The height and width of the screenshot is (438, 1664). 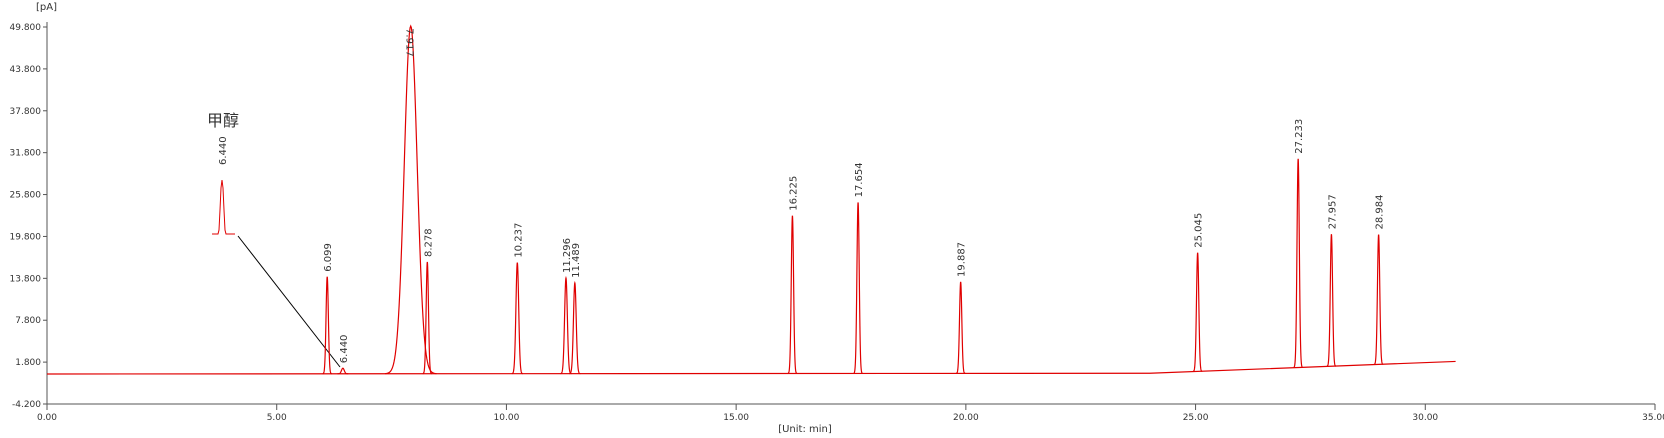 What do you see at coordinates (28, 321) in the screenshot?
I see `y-tick-label: 7.800` at bounding box center [28, 321].